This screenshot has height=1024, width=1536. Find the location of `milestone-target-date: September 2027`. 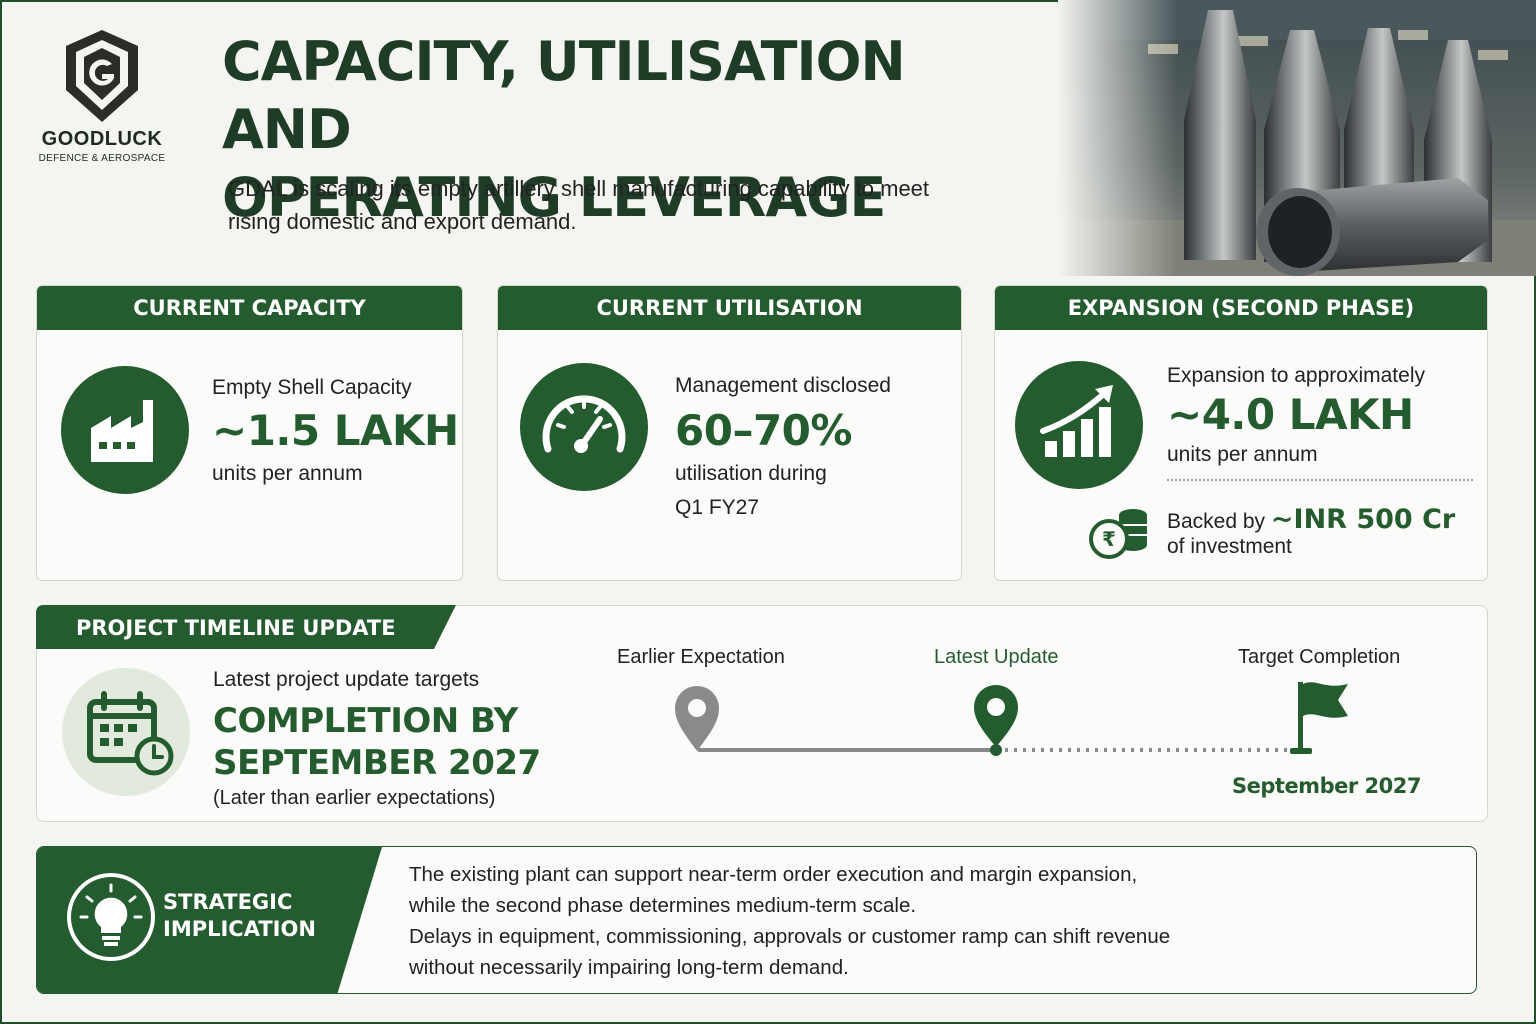

milestone-target-date: September 2027 is located at coordinates (1326, 786).